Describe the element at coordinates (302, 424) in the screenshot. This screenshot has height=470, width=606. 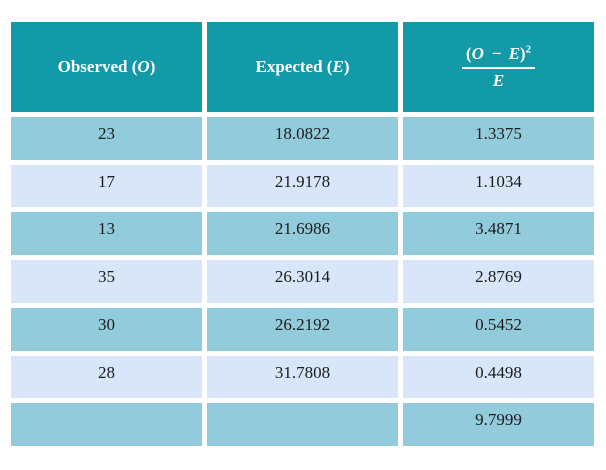
I see `cell-expected-total-empty` at that location.